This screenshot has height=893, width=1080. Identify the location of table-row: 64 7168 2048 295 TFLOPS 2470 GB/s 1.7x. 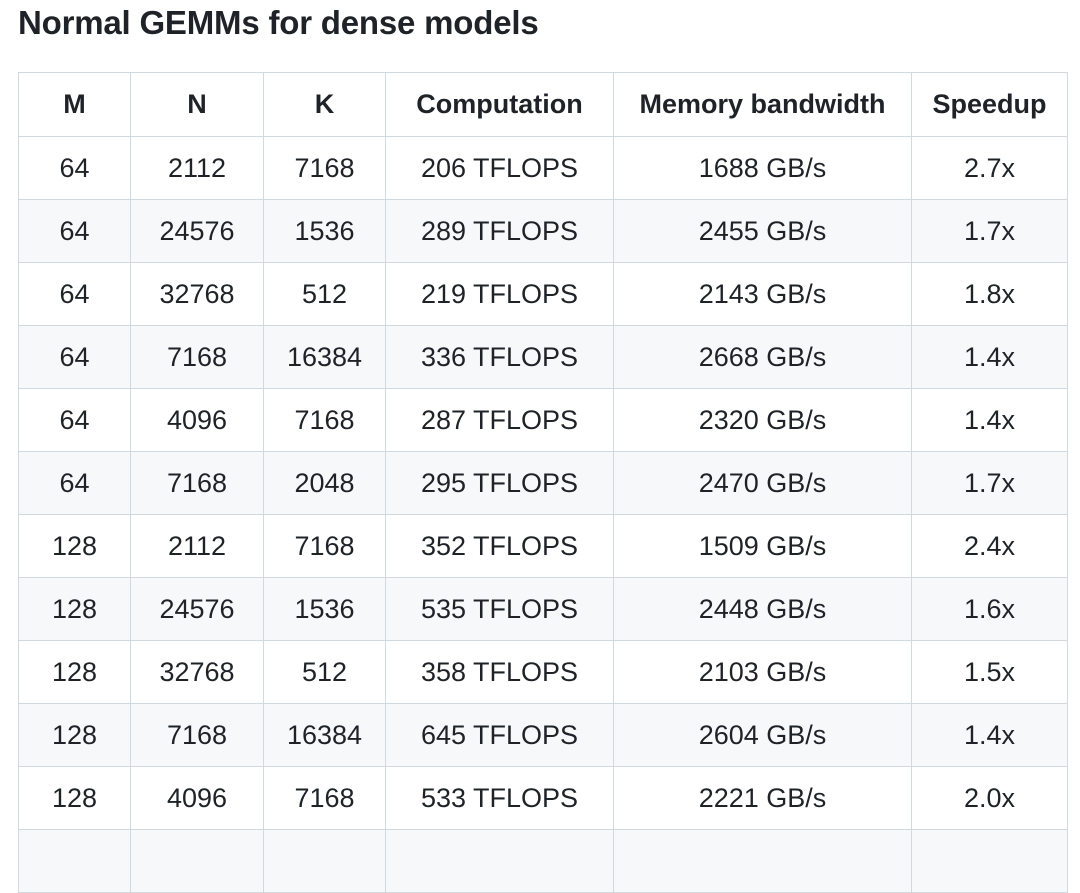
(543, 483).